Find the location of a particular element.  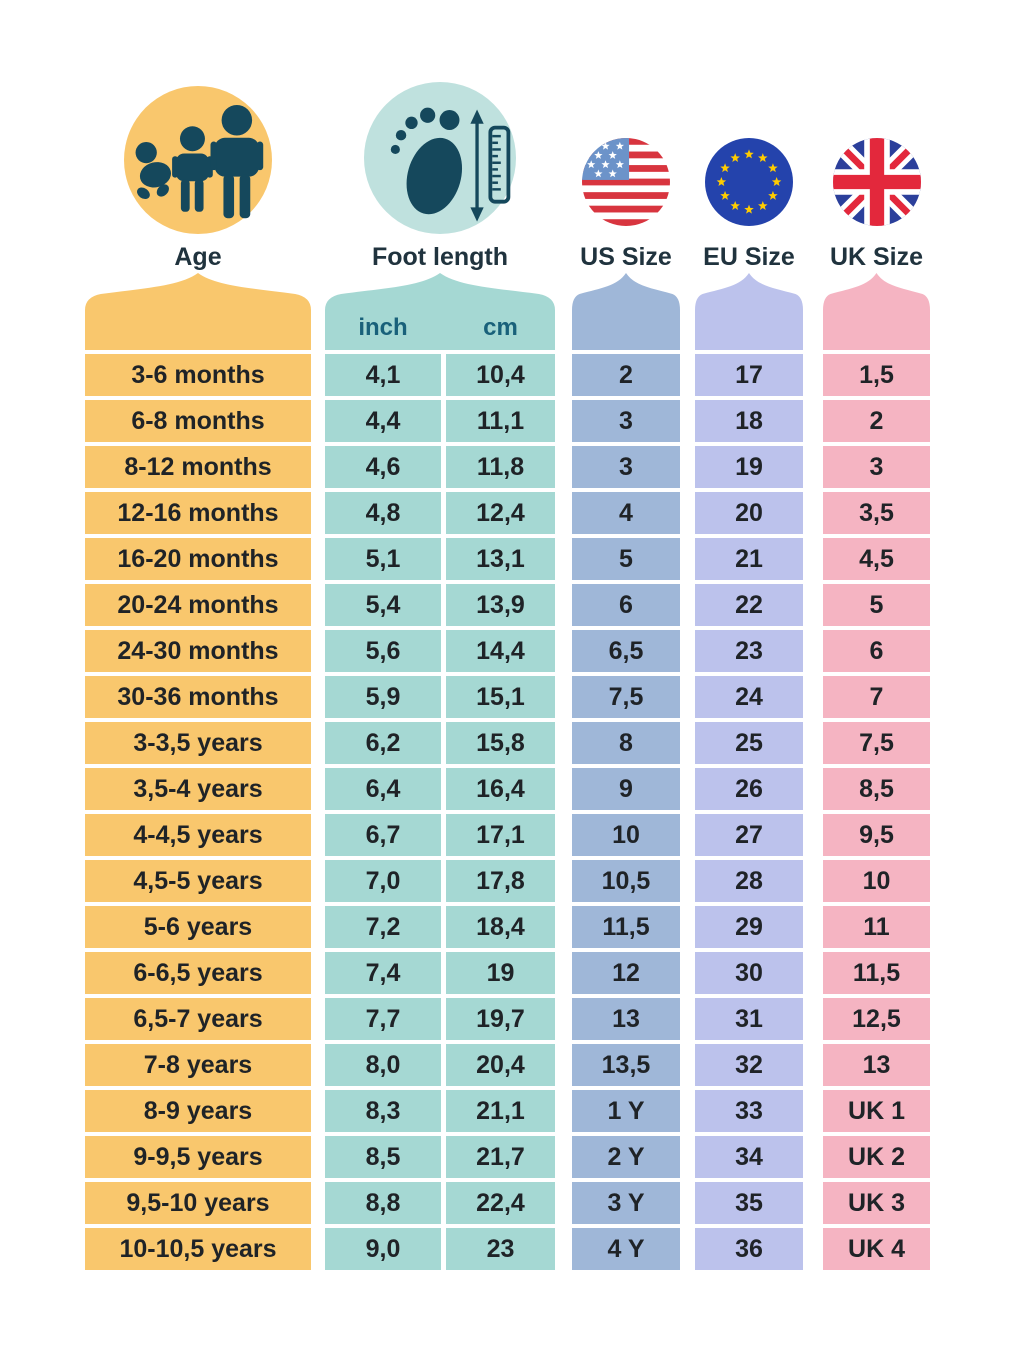

eu-size-cell: 18 is located at coordinates (749, 421).